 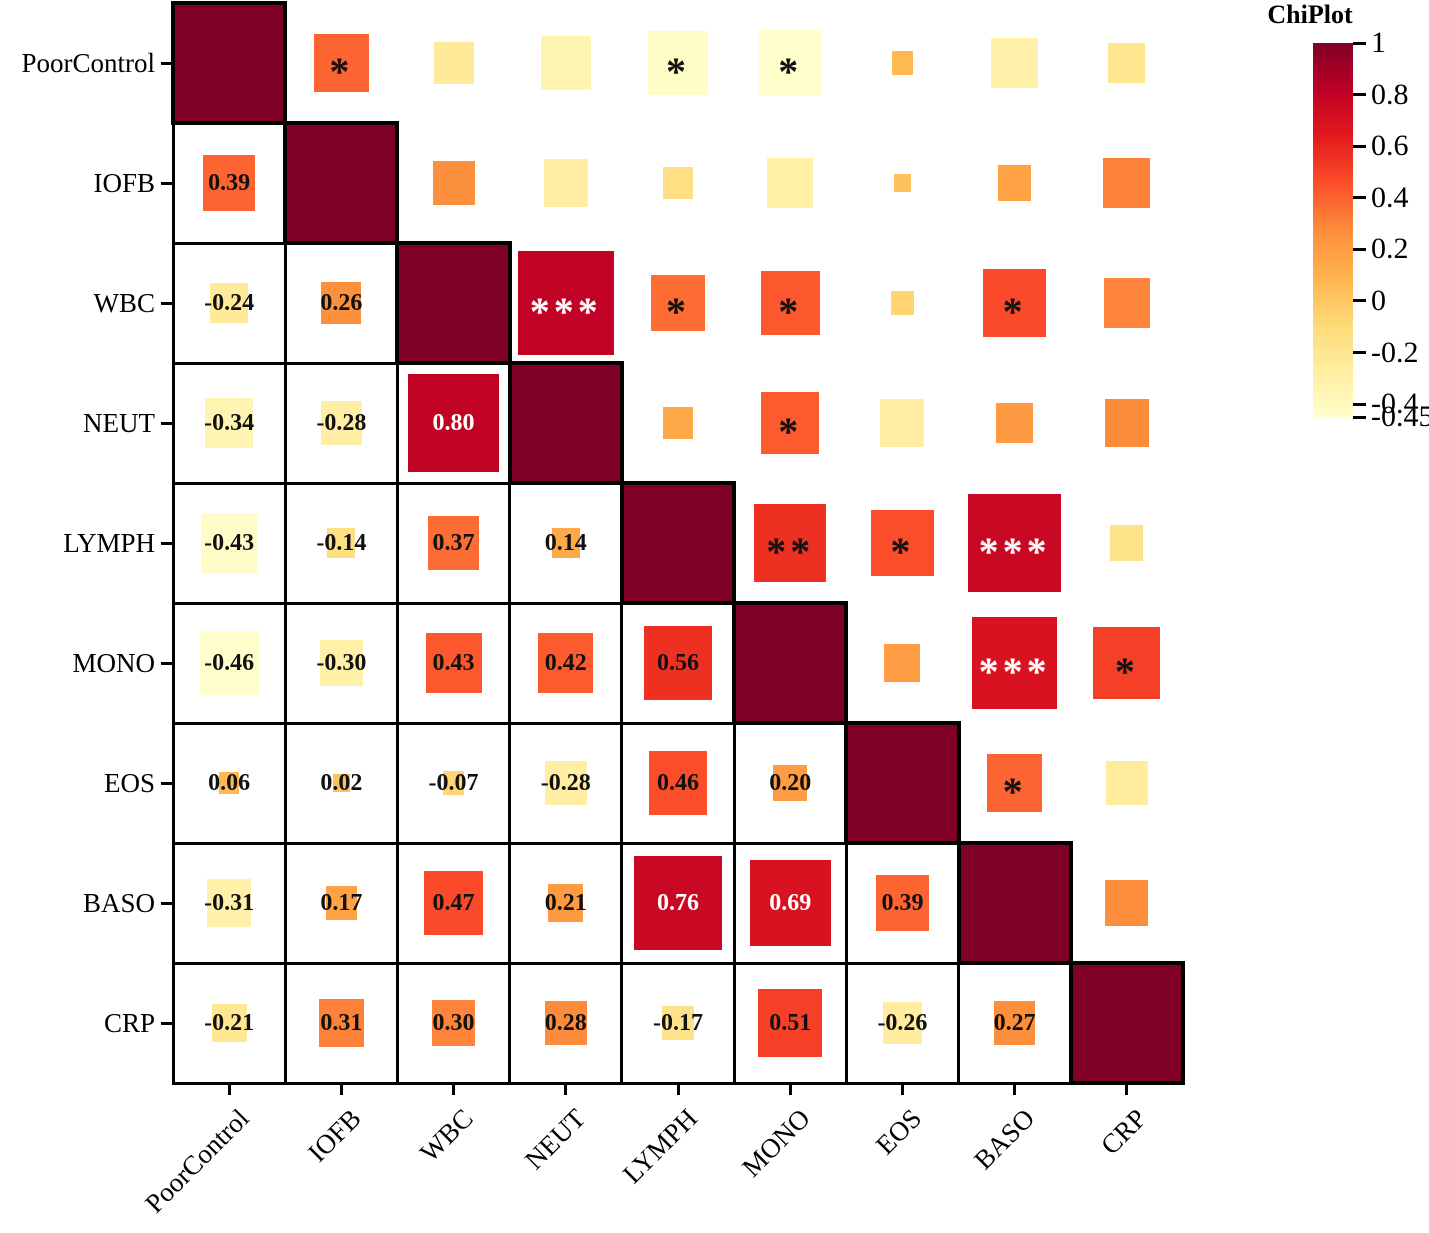 I want to click on correlation-cell: 0.69, so click(x=790, y=903).